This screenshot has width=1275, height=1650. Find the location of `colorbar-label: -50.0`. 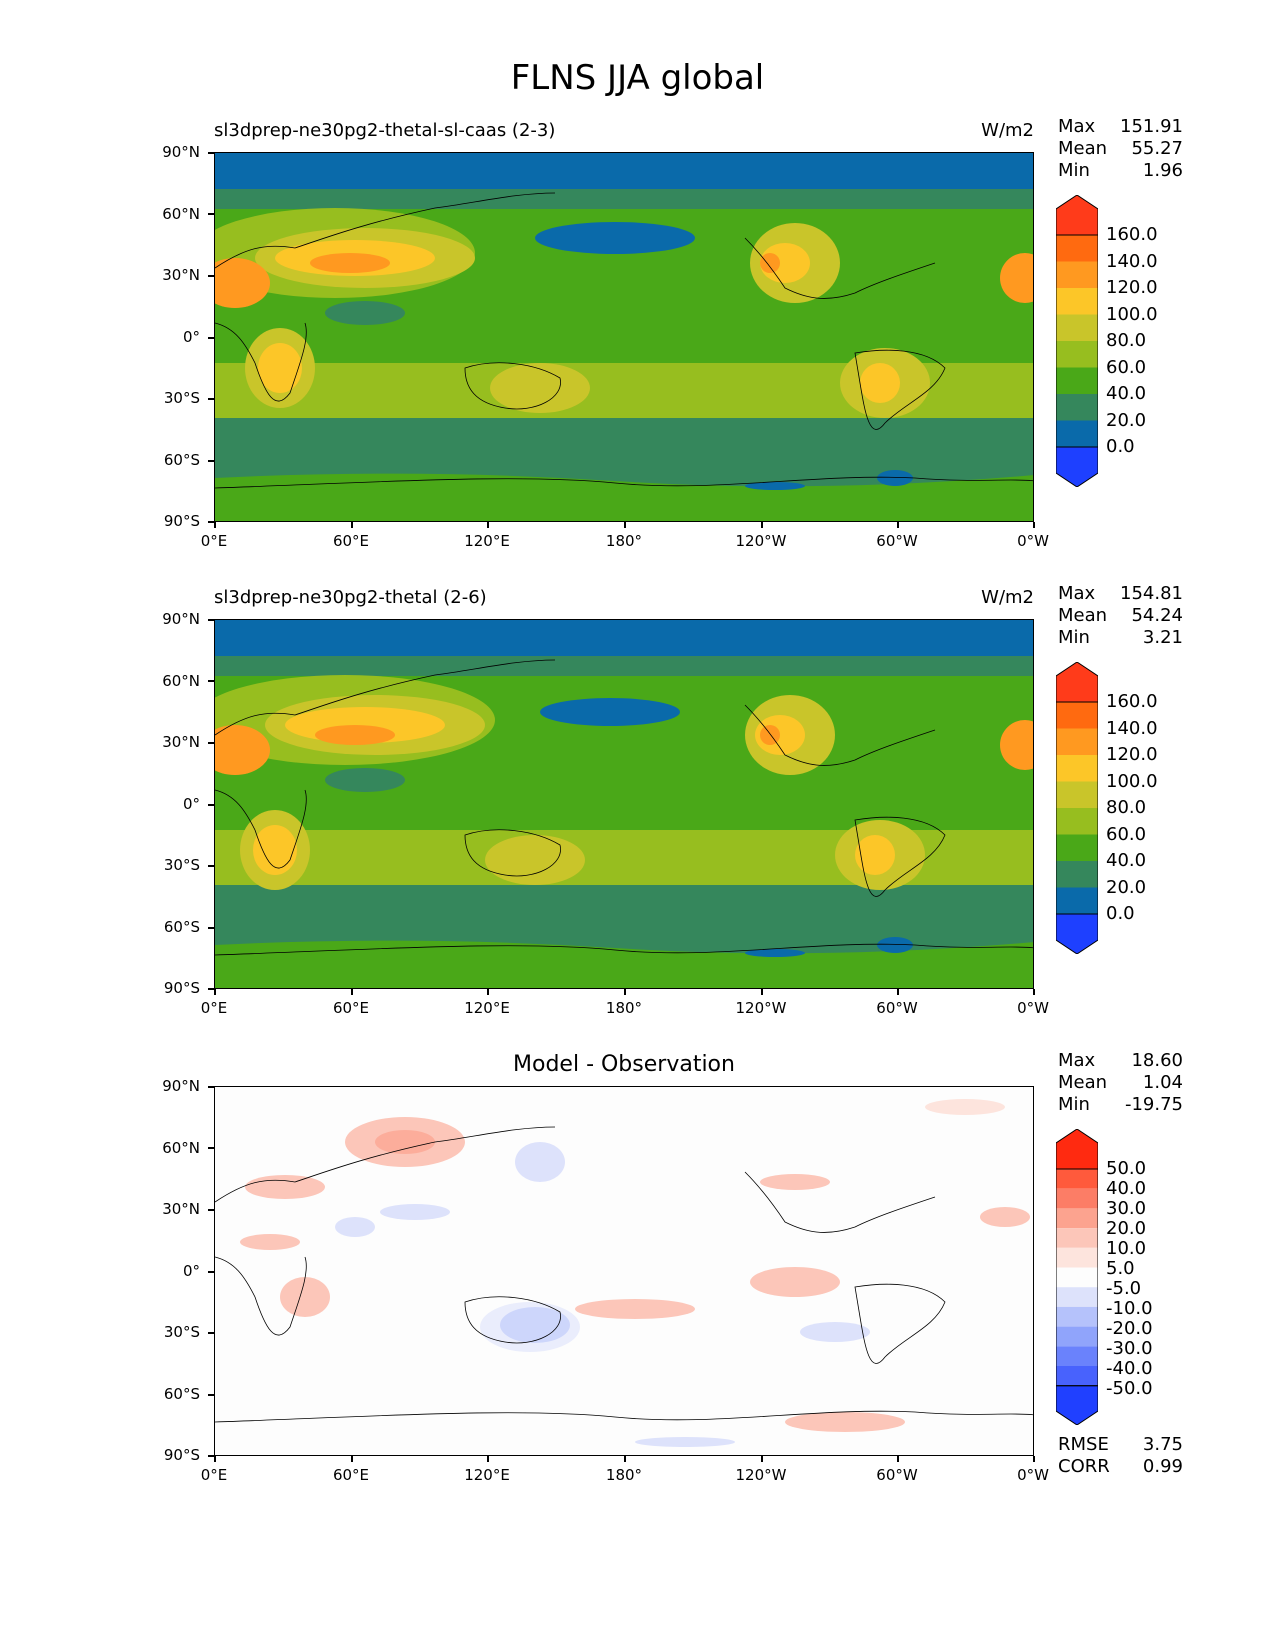

colorbar-label: -50.0 is located at coordinates (1129, 1388).